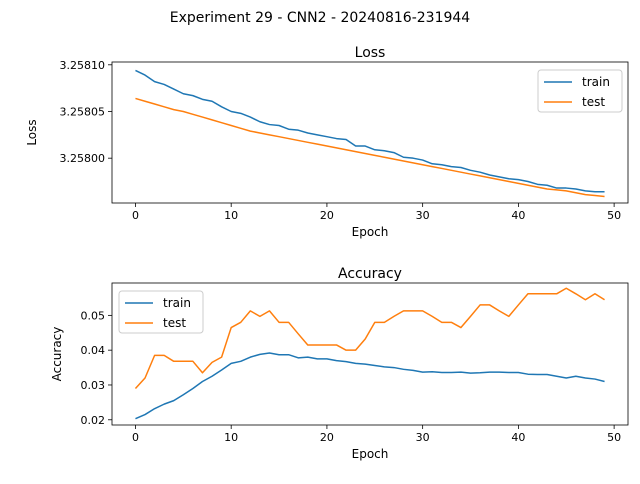 This screenshot has height=484, width=640. I want to click on chart2-legend-label-test: test, so click(174, 323).